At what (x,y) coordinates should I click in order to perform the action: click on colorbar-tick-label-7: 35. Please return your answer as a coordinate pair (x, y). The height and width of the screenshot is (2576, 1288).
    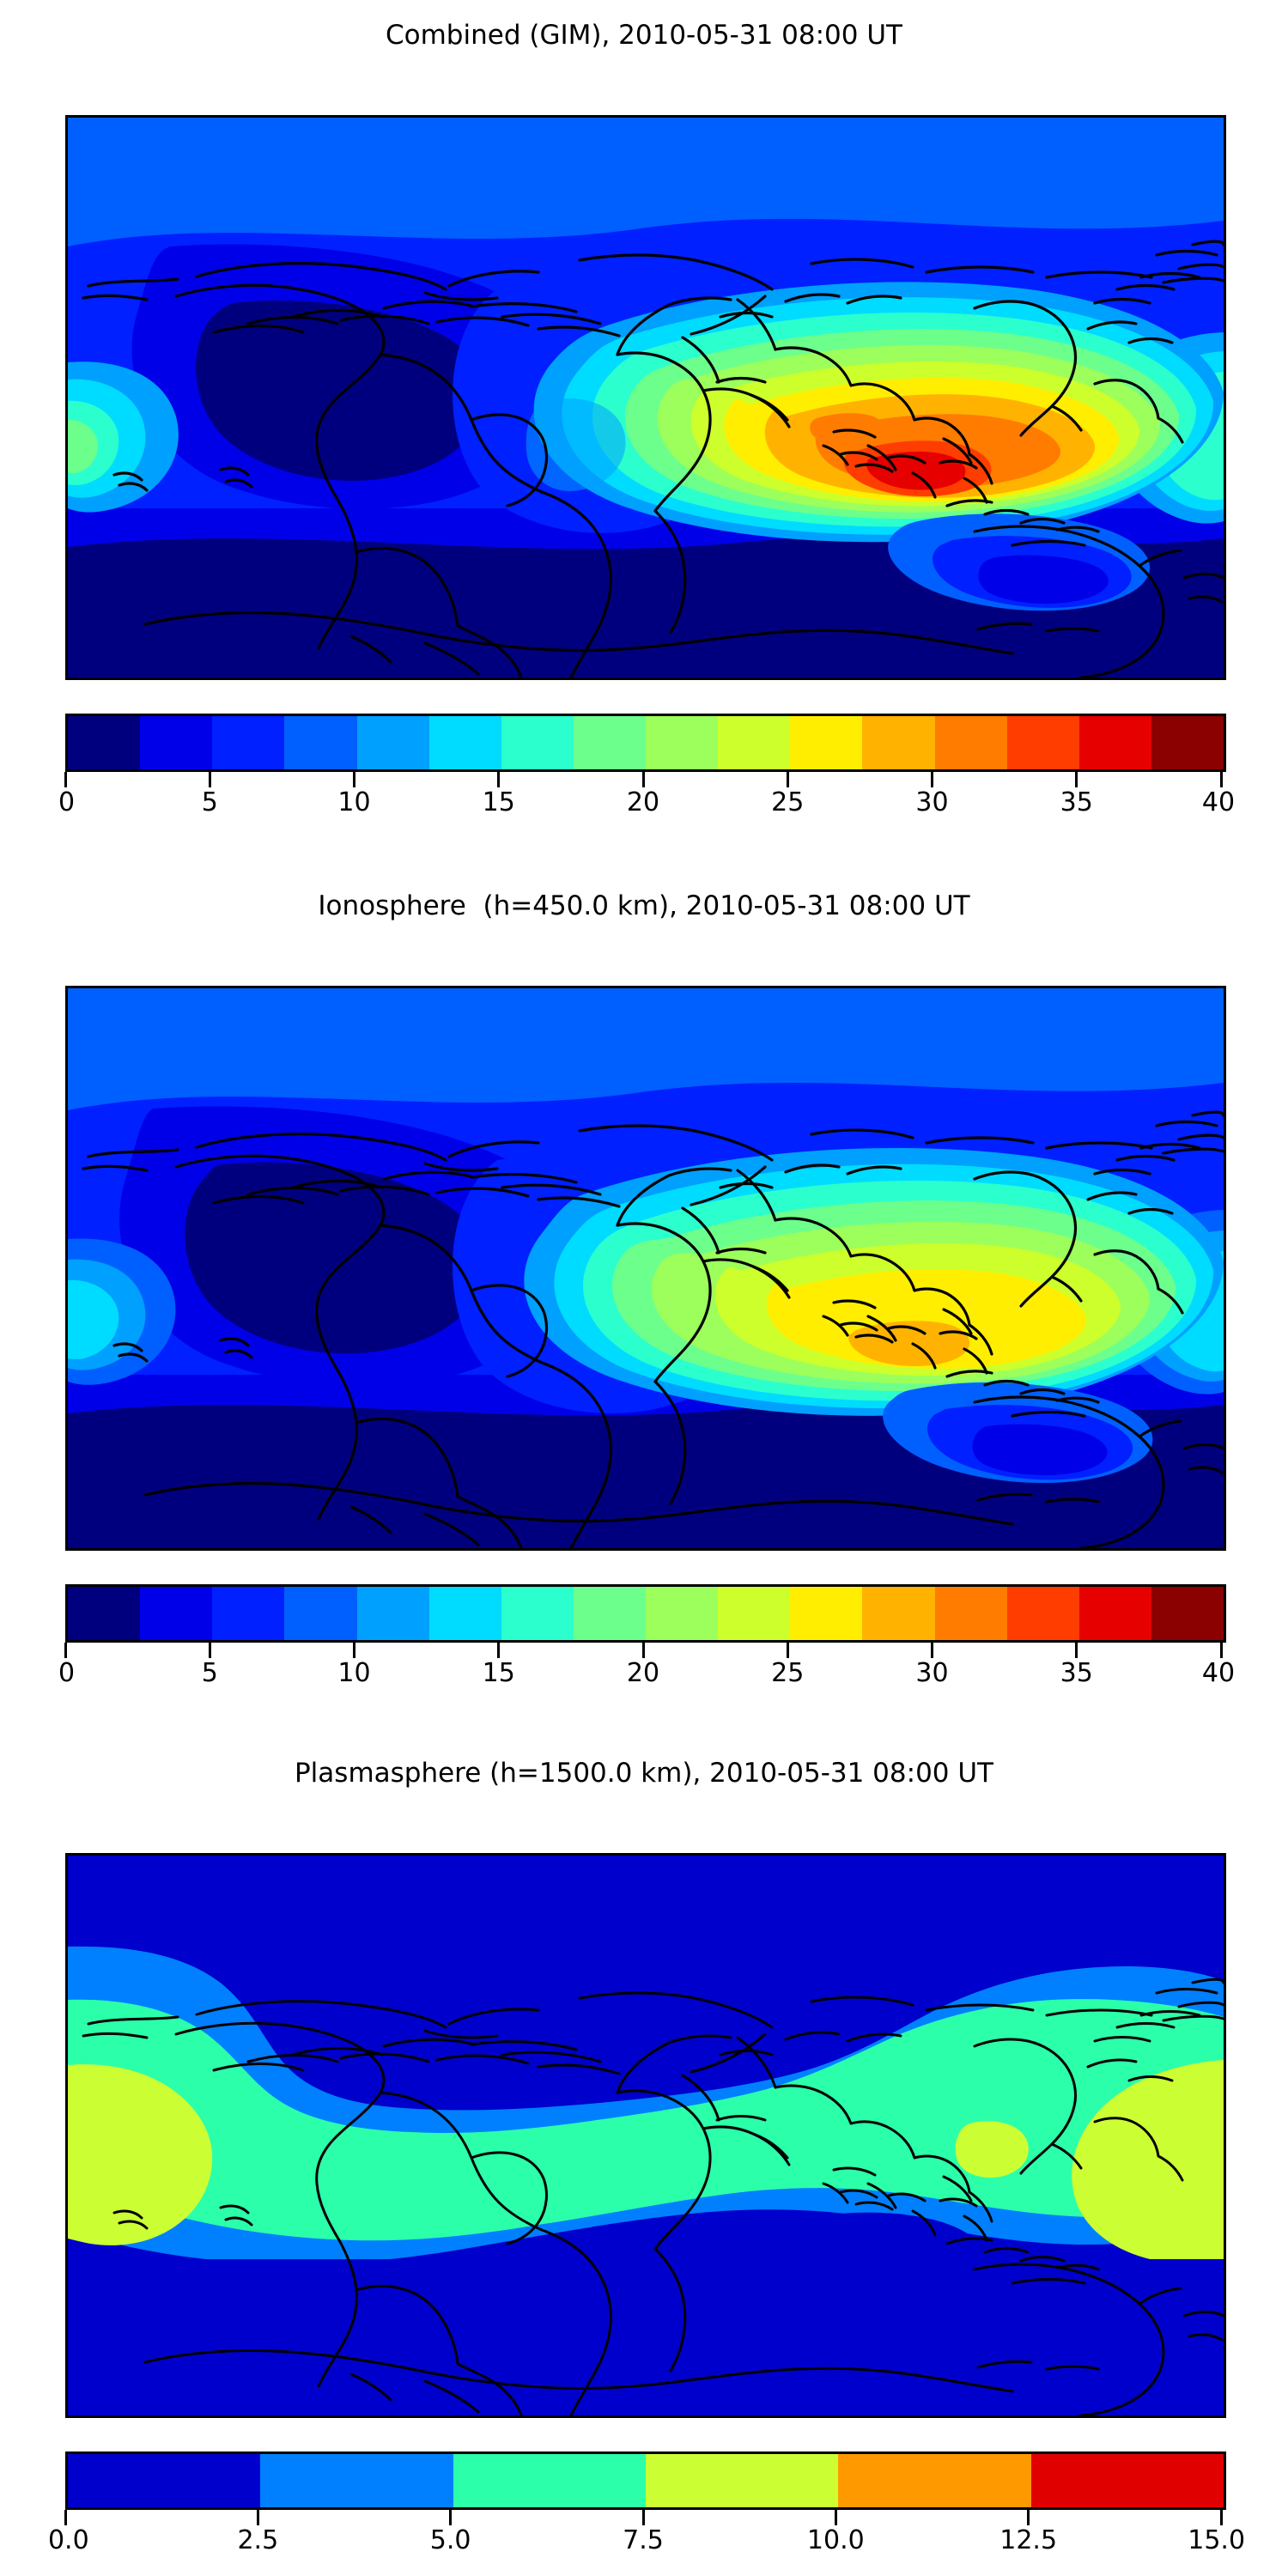
    Looking at the image, I should click on (1076, 802).